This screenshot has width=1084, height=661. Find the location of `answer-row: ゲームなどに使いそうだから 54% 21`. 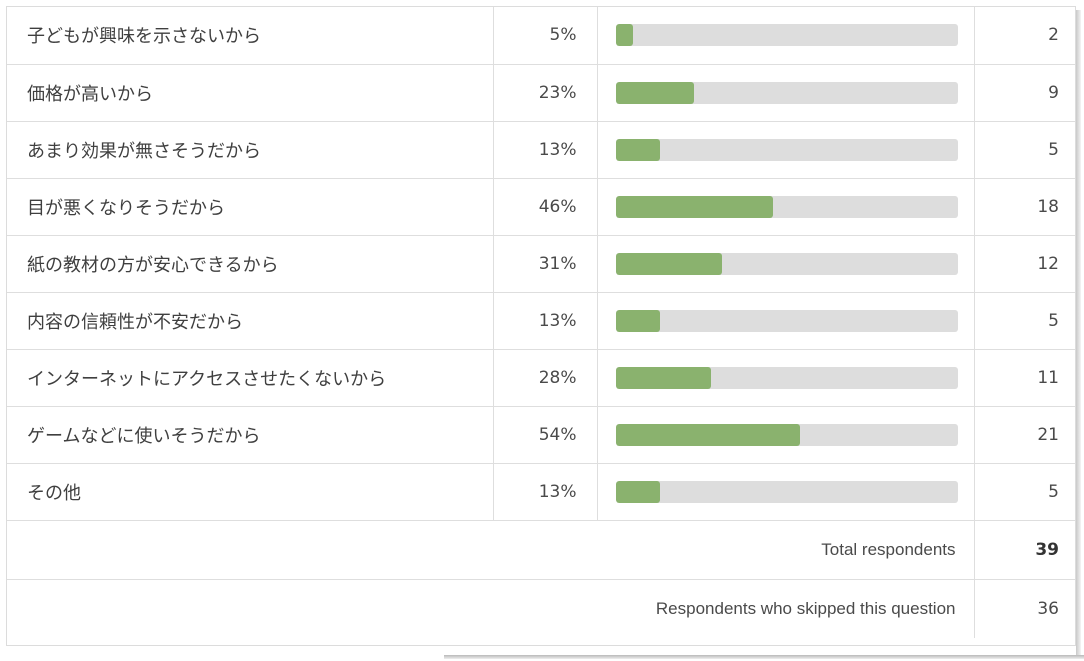

answer-row: ゲームなどに使いそうだから 54% 21 is located at coordinates (541, 435).